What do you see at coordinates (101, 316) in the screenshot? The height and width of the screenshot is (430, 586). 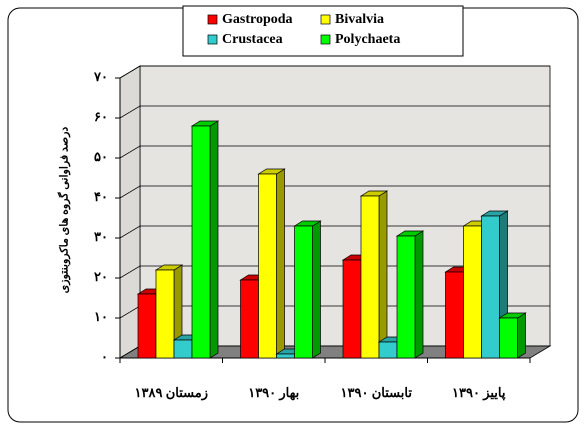 I see `y-tick-label: ۱۰` at bounding box center [101, 316].